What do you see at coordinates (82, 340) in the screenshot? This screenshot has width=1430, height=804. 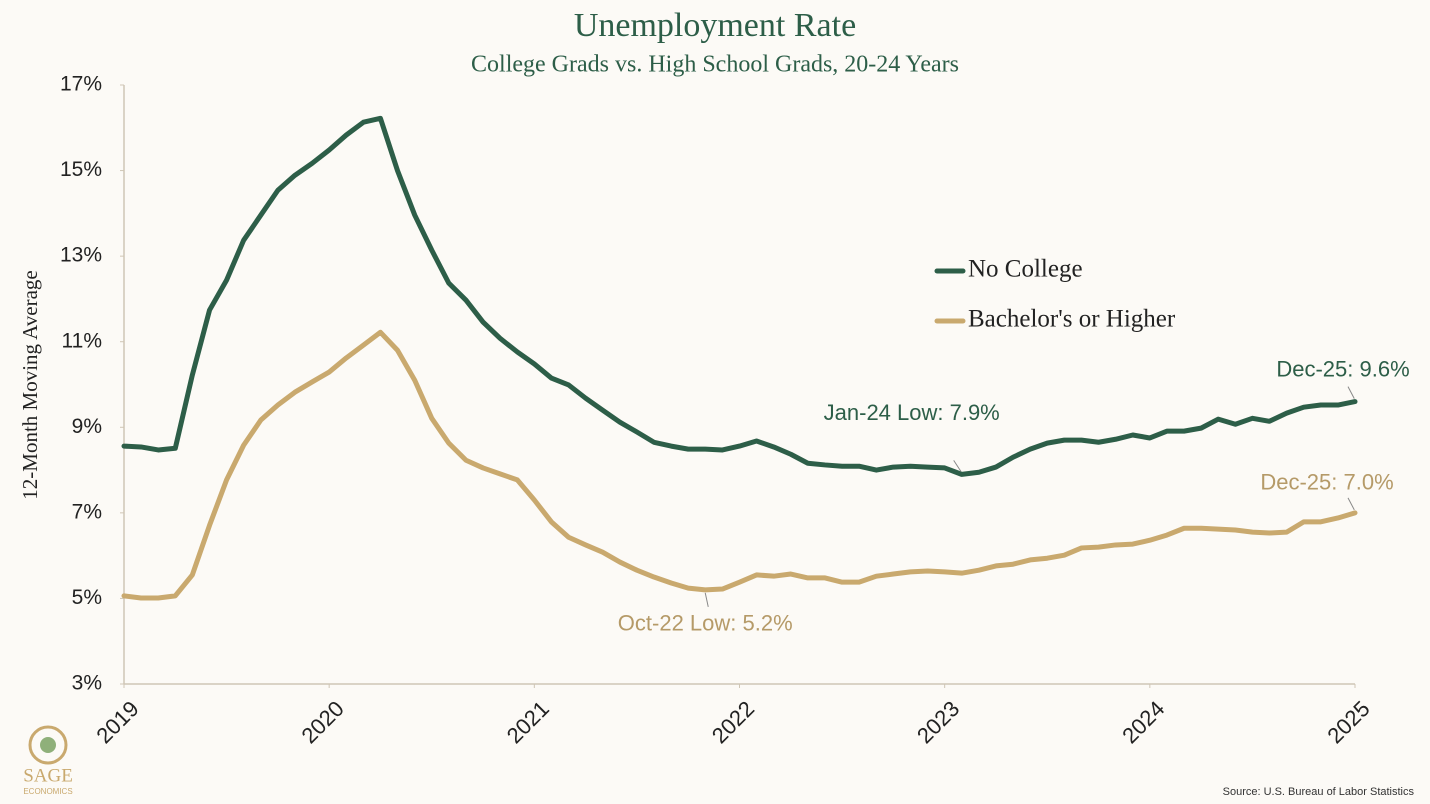 I see `y-tick-label: 11%` at bounding box center [82, 340].